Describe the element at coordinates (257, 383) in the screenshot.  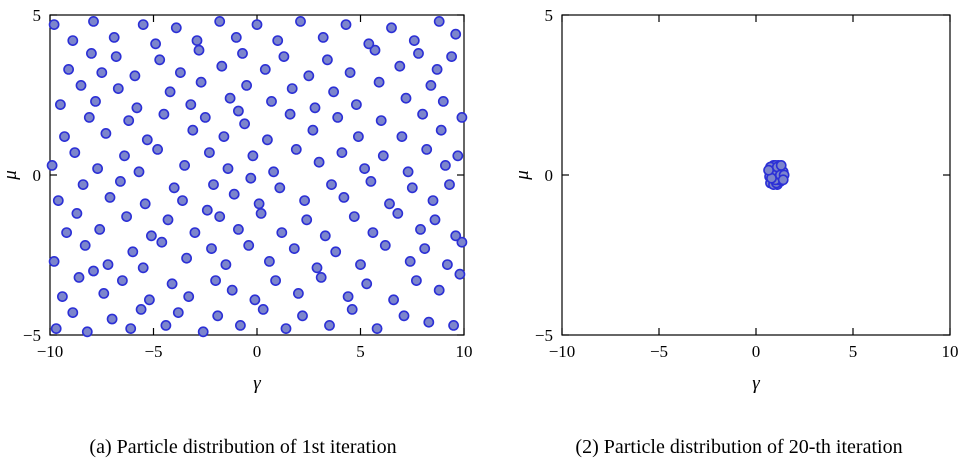
I see `x-axis-label: γ` at that location.